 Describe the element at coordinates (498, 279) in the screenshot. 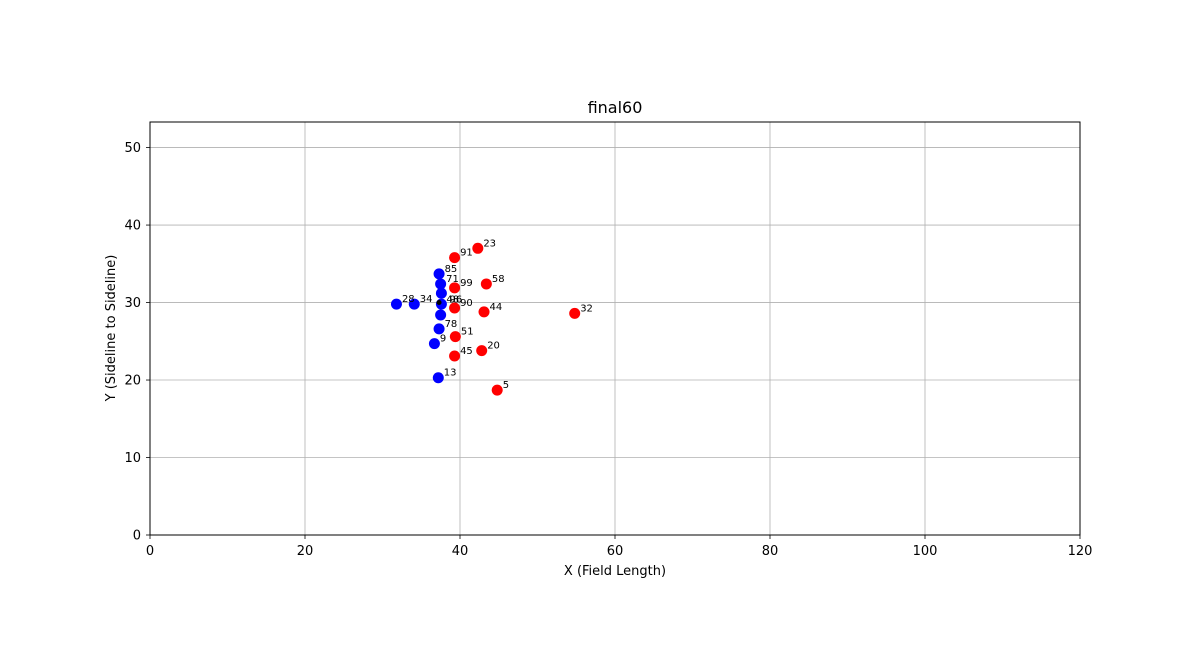

I see `point-label: 58` at that location.